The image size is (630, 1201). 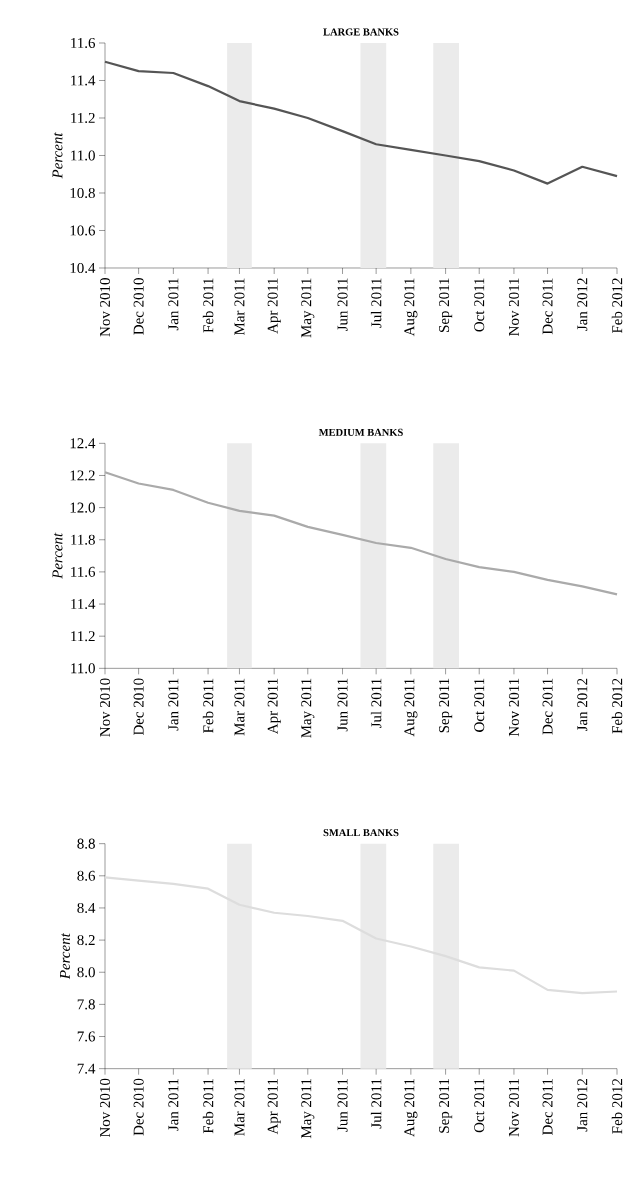 I want to click on y-tick-label: 12.4, so click(x=83, y=443).